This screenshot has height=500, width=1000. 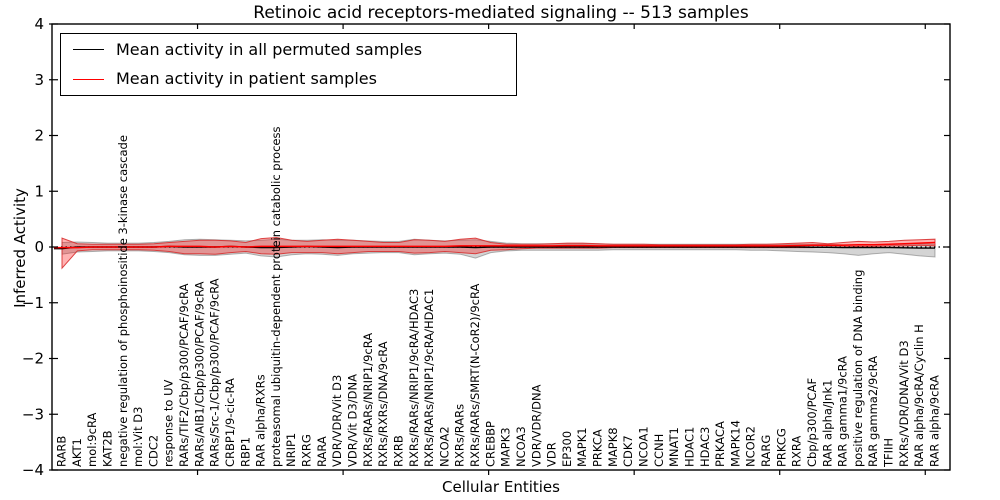 I want to click on x-tick-label: HDAC1, so click(x=689, y=447).